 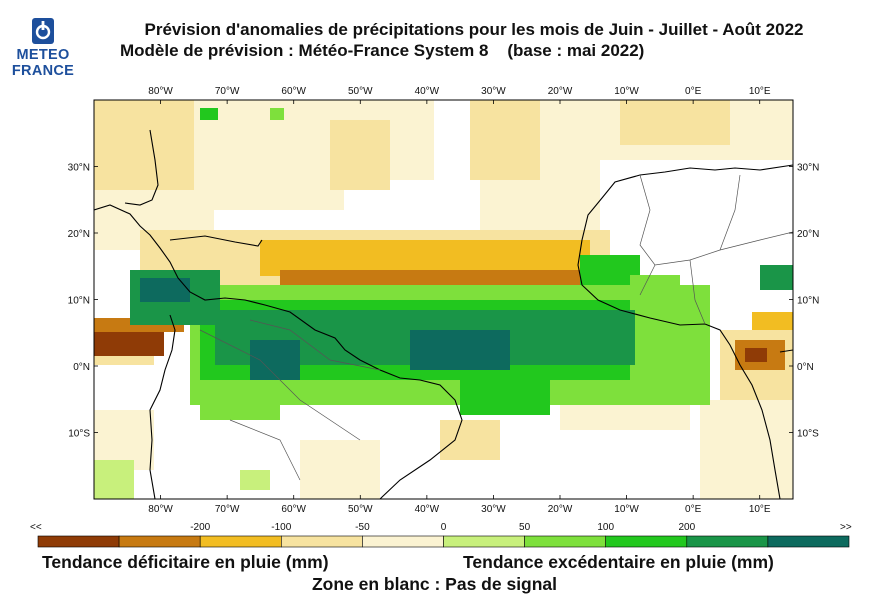 What do you see at coordinates (43, 55) in the screenshot?
I see `logo-text-meteo: METEO` at bounding box center [43, 55].